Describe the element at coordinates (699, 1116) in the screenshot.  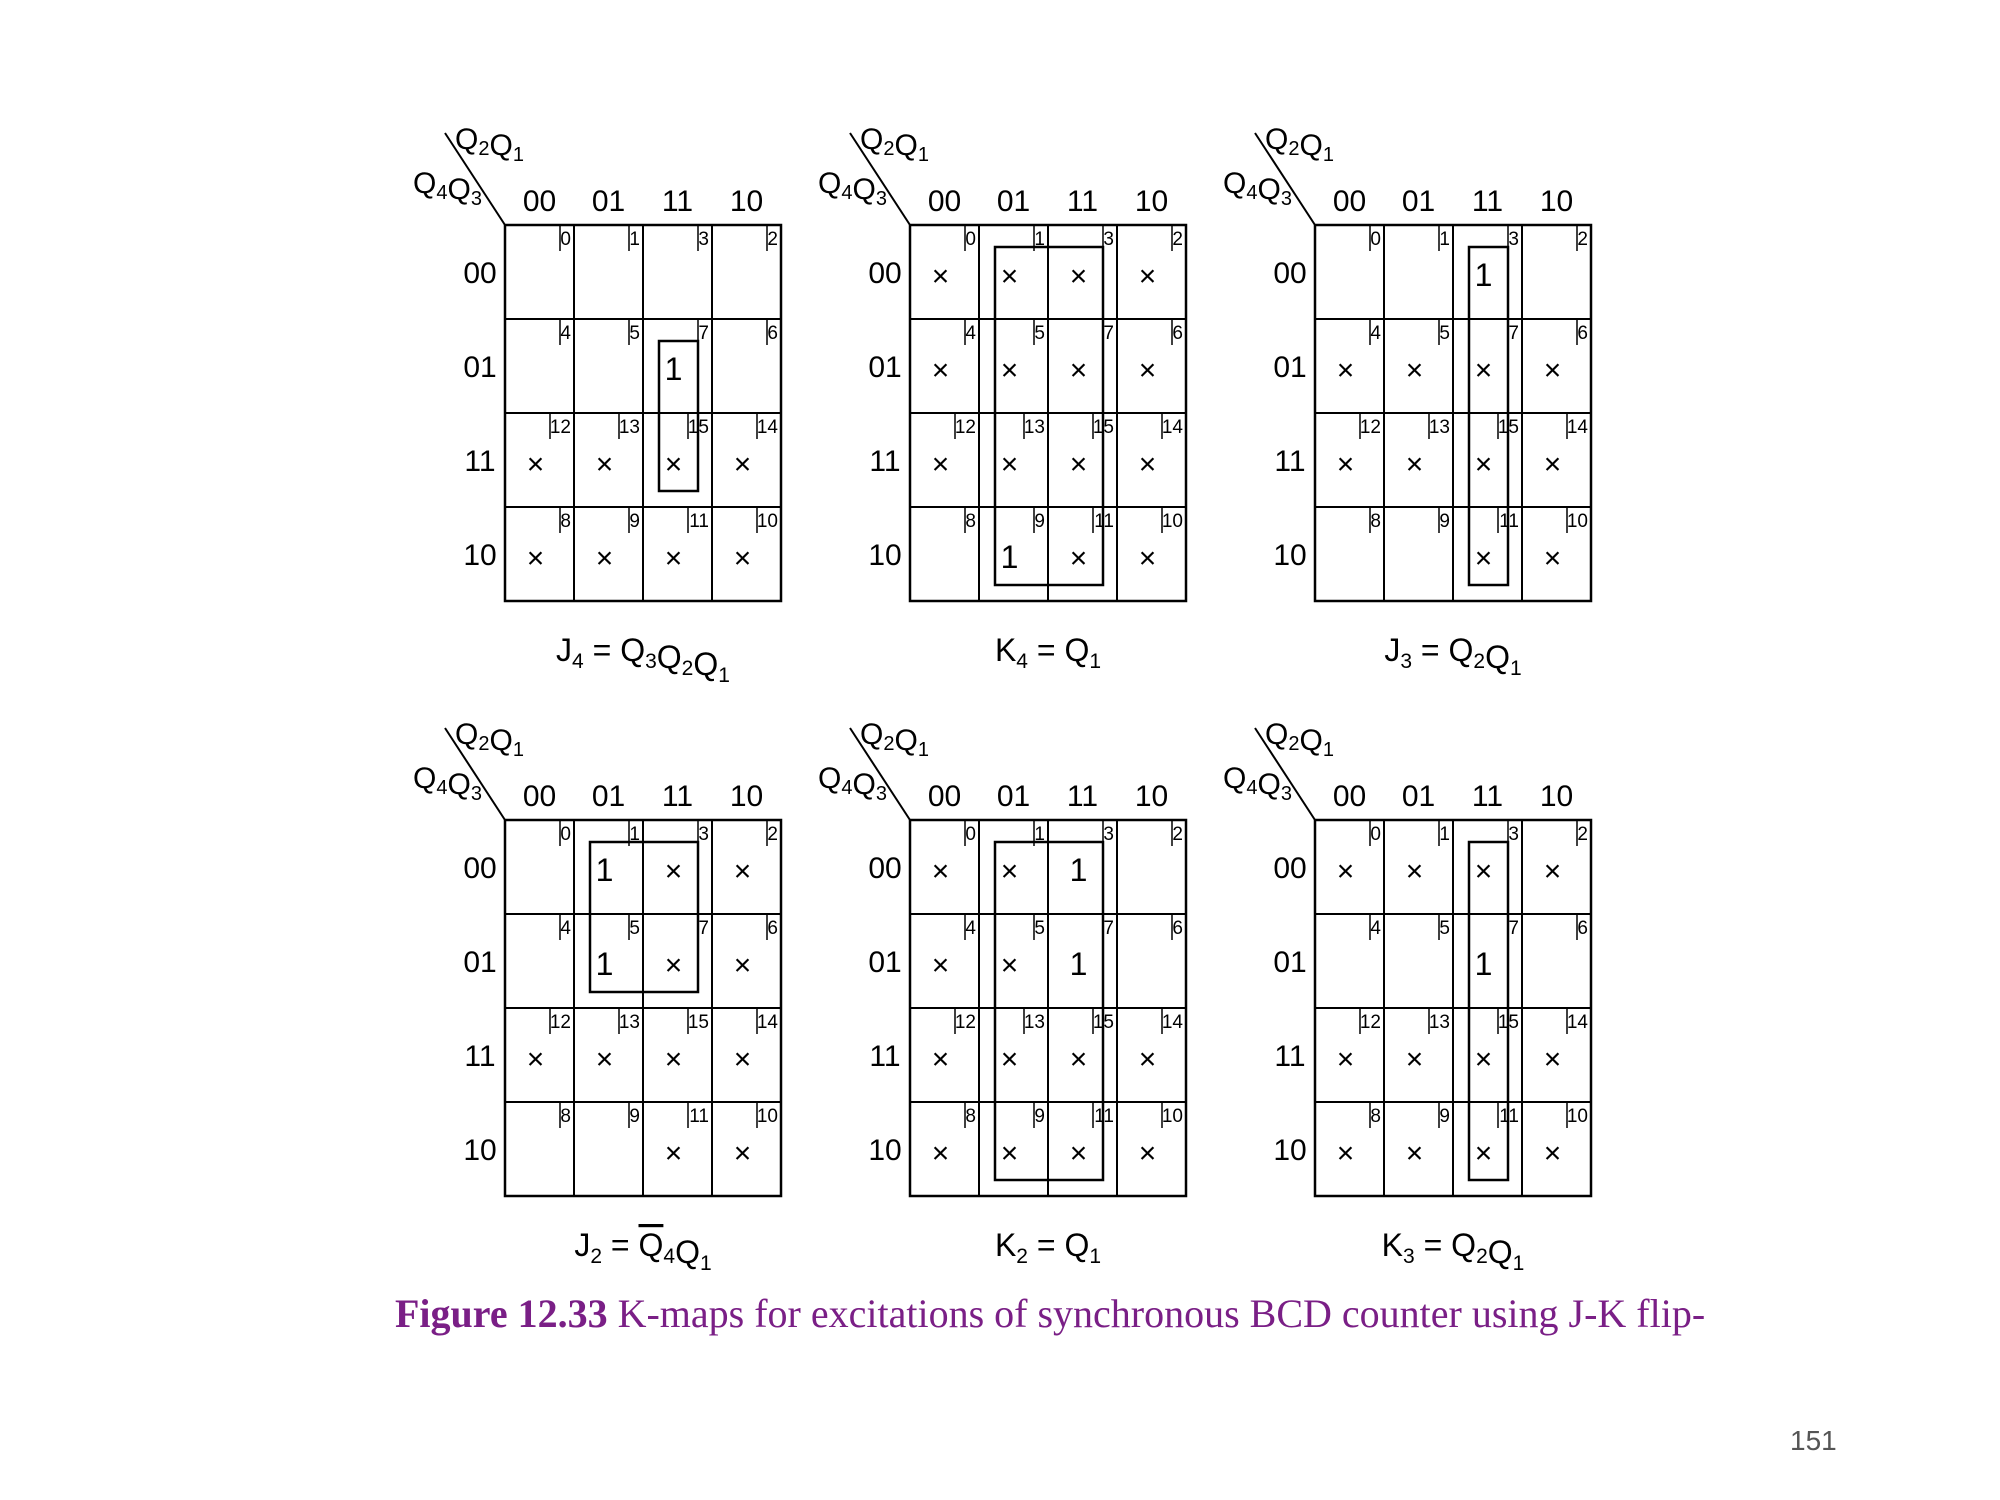
I see `minterm-number: 11` at that location.